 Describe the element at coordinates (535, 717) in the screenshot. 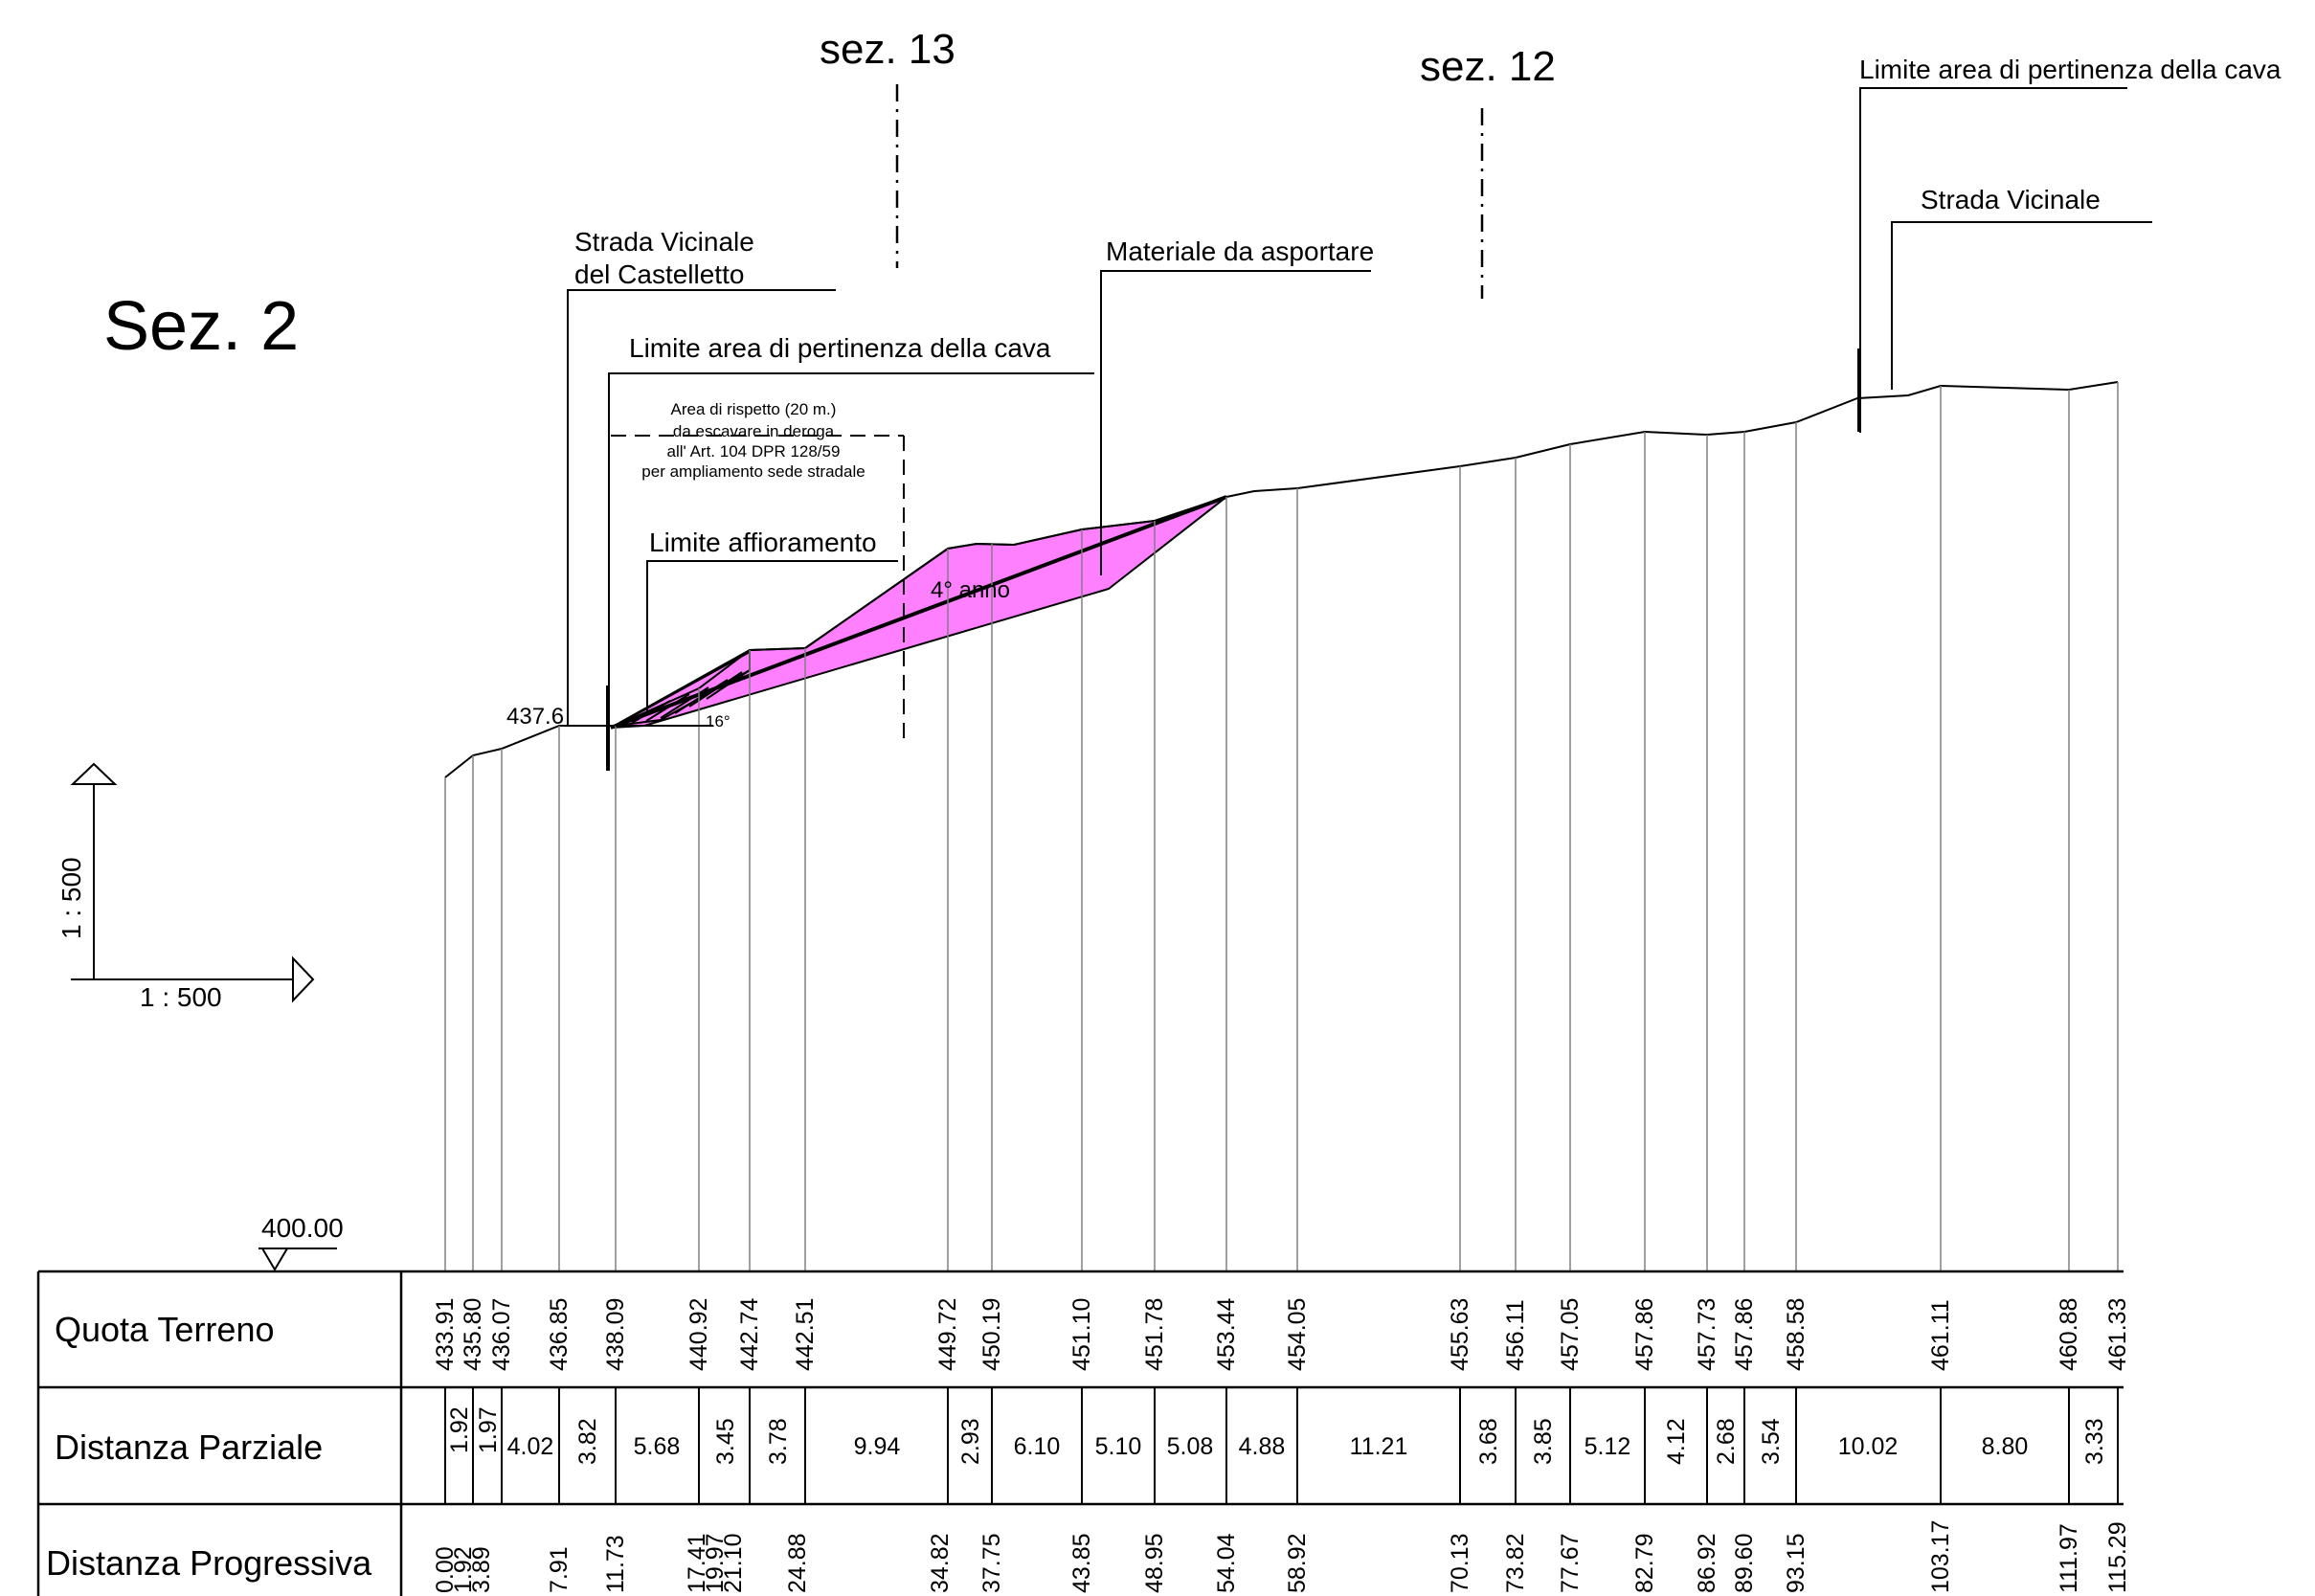

I see `elevation-label: 437.6` at that location.